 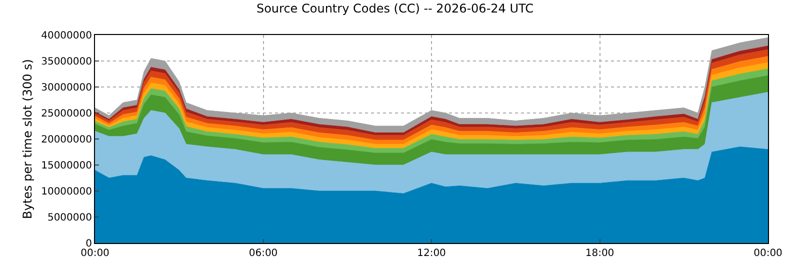 I want to click on x-tick-label: 12:00, so click(x=431, y=253).